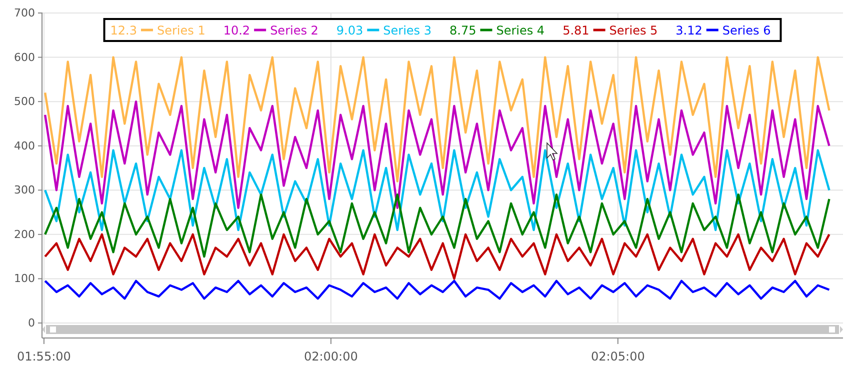 This screenshot has width=854, height=375. What do you see at coordinates (24, 190) in the screenshot?
I see `y-tick-label: 300` at bounding box center [24, 190].